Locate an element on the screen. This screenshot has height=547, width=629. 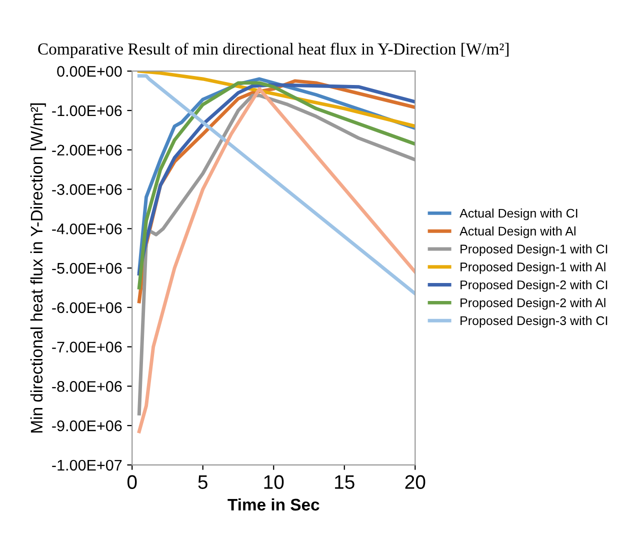
y-tick-label: -7.00E+06 is located at coordinates (87, 347).